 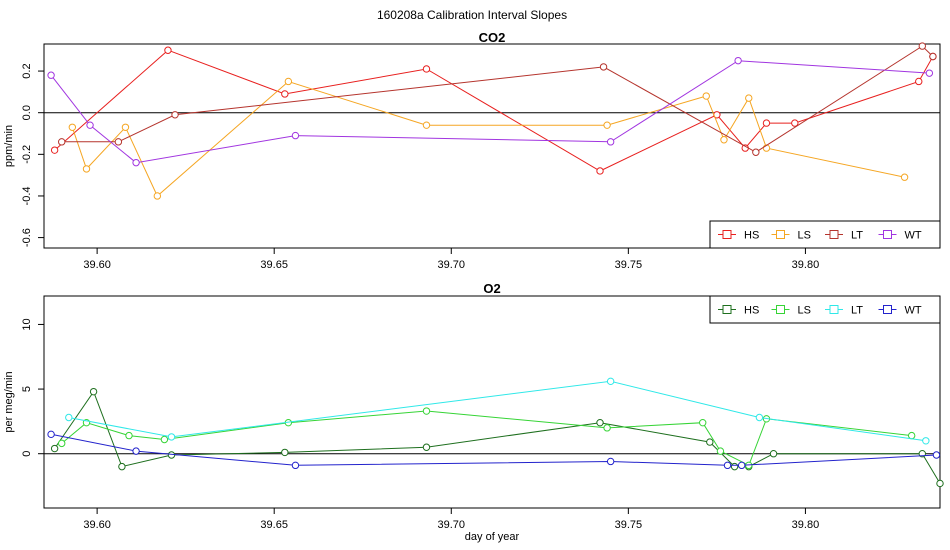 What do you see at coordinates (9, 146) in the screenshot?
I see `y-axis-label: ppm/min` at bounding box center [9, 146].